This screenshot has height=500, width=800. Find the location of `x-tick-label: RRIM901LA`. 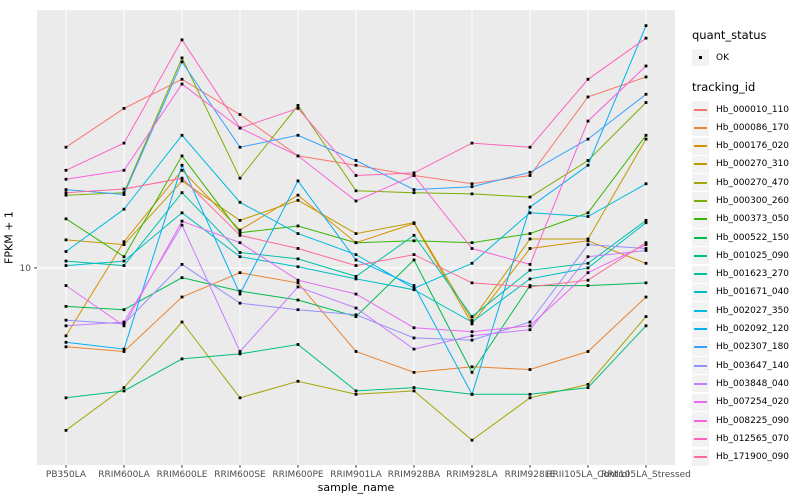

x-tick-label: RRIM901LA is located at coordinates (356, 475).